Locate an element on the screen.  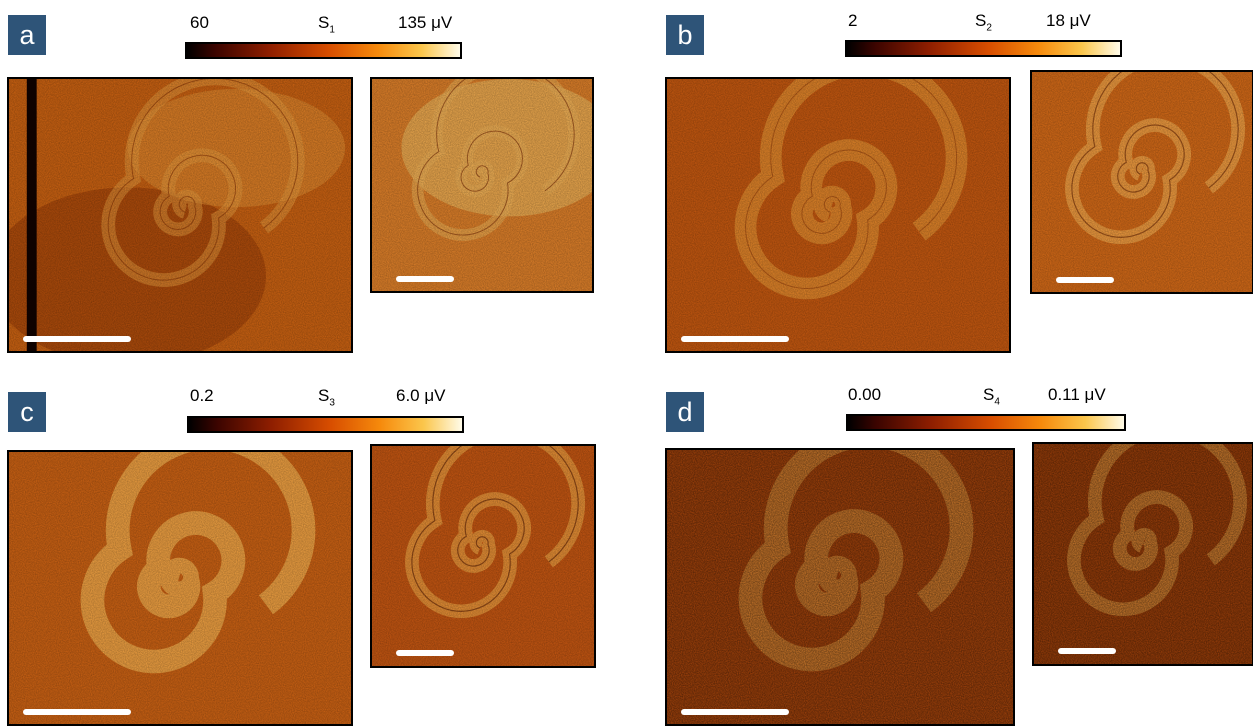
panel-label-c: c is located at coordinates (27, 412).